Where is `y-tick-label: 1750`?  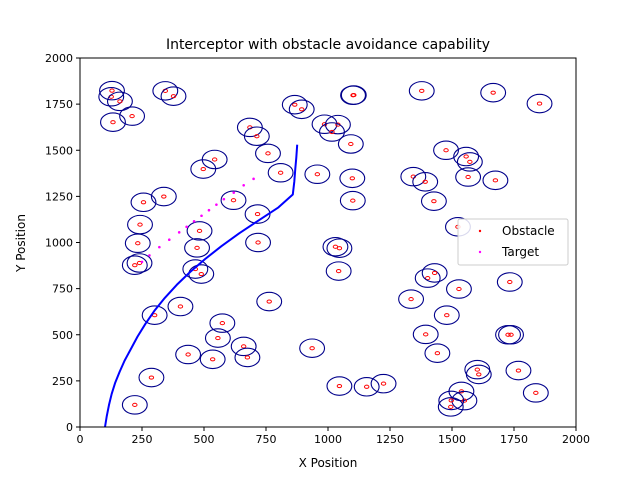
y-tick-label: 1750 is located at coordinates (59, 104).